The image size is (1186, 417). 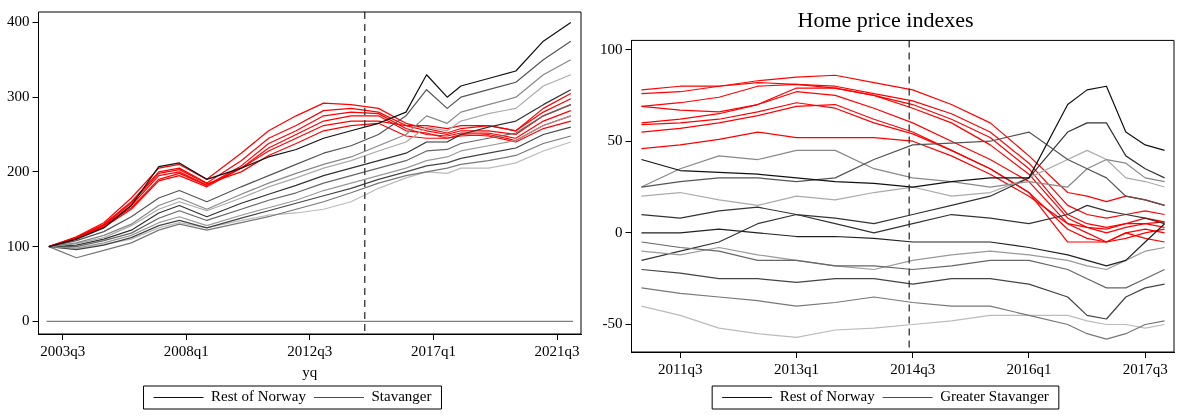 What do you see at coordinates (186, 350) in the screenshot?
I see `x-tick-label: 2008q1` at bounding box center [186, 350].